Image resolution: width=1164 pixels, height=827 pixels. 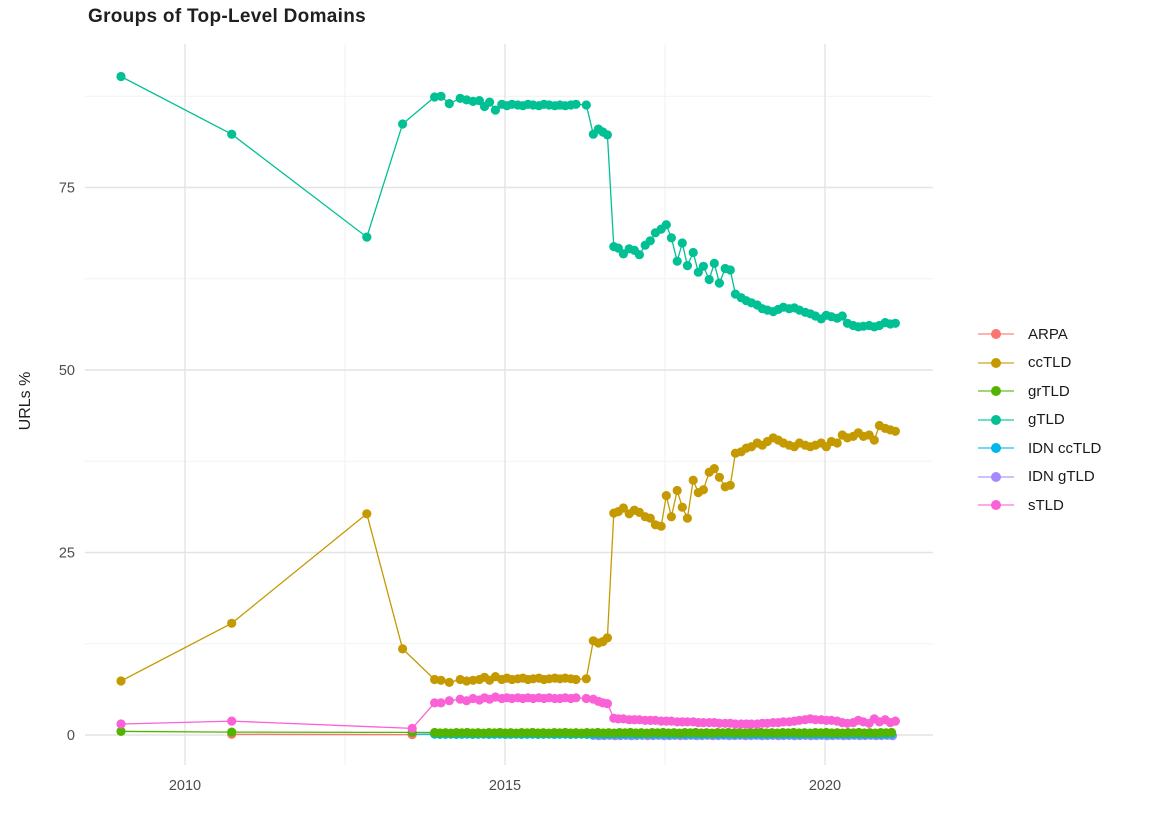 I want to click on legend-label: gTLD, so click(x=1046, y=420).